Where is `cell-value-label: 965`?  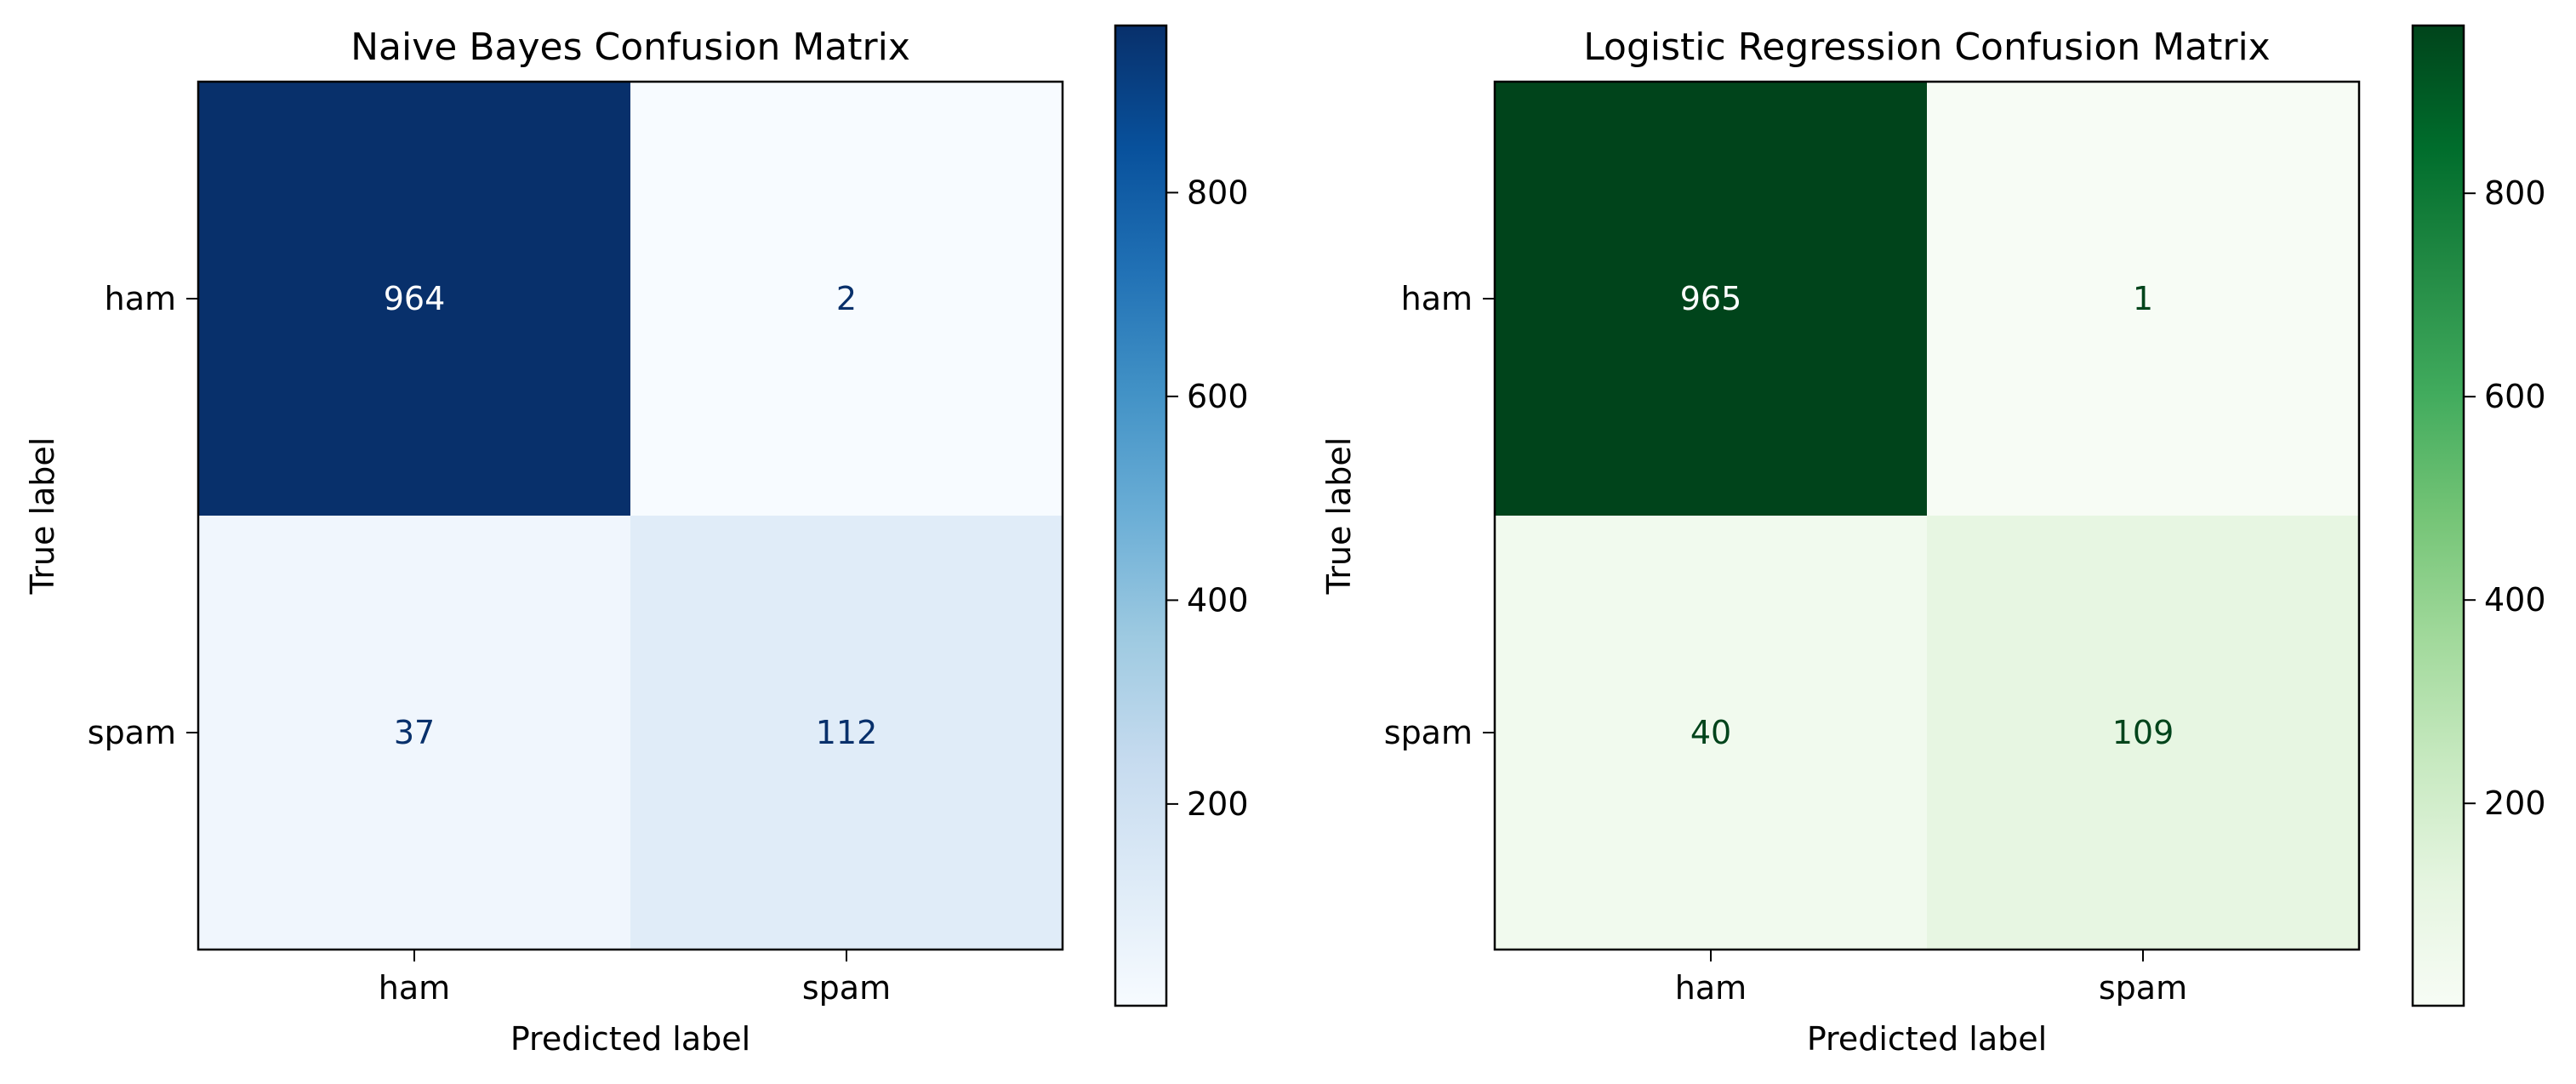 cell-value-label: 965 is located at coordinates (1711, 298).